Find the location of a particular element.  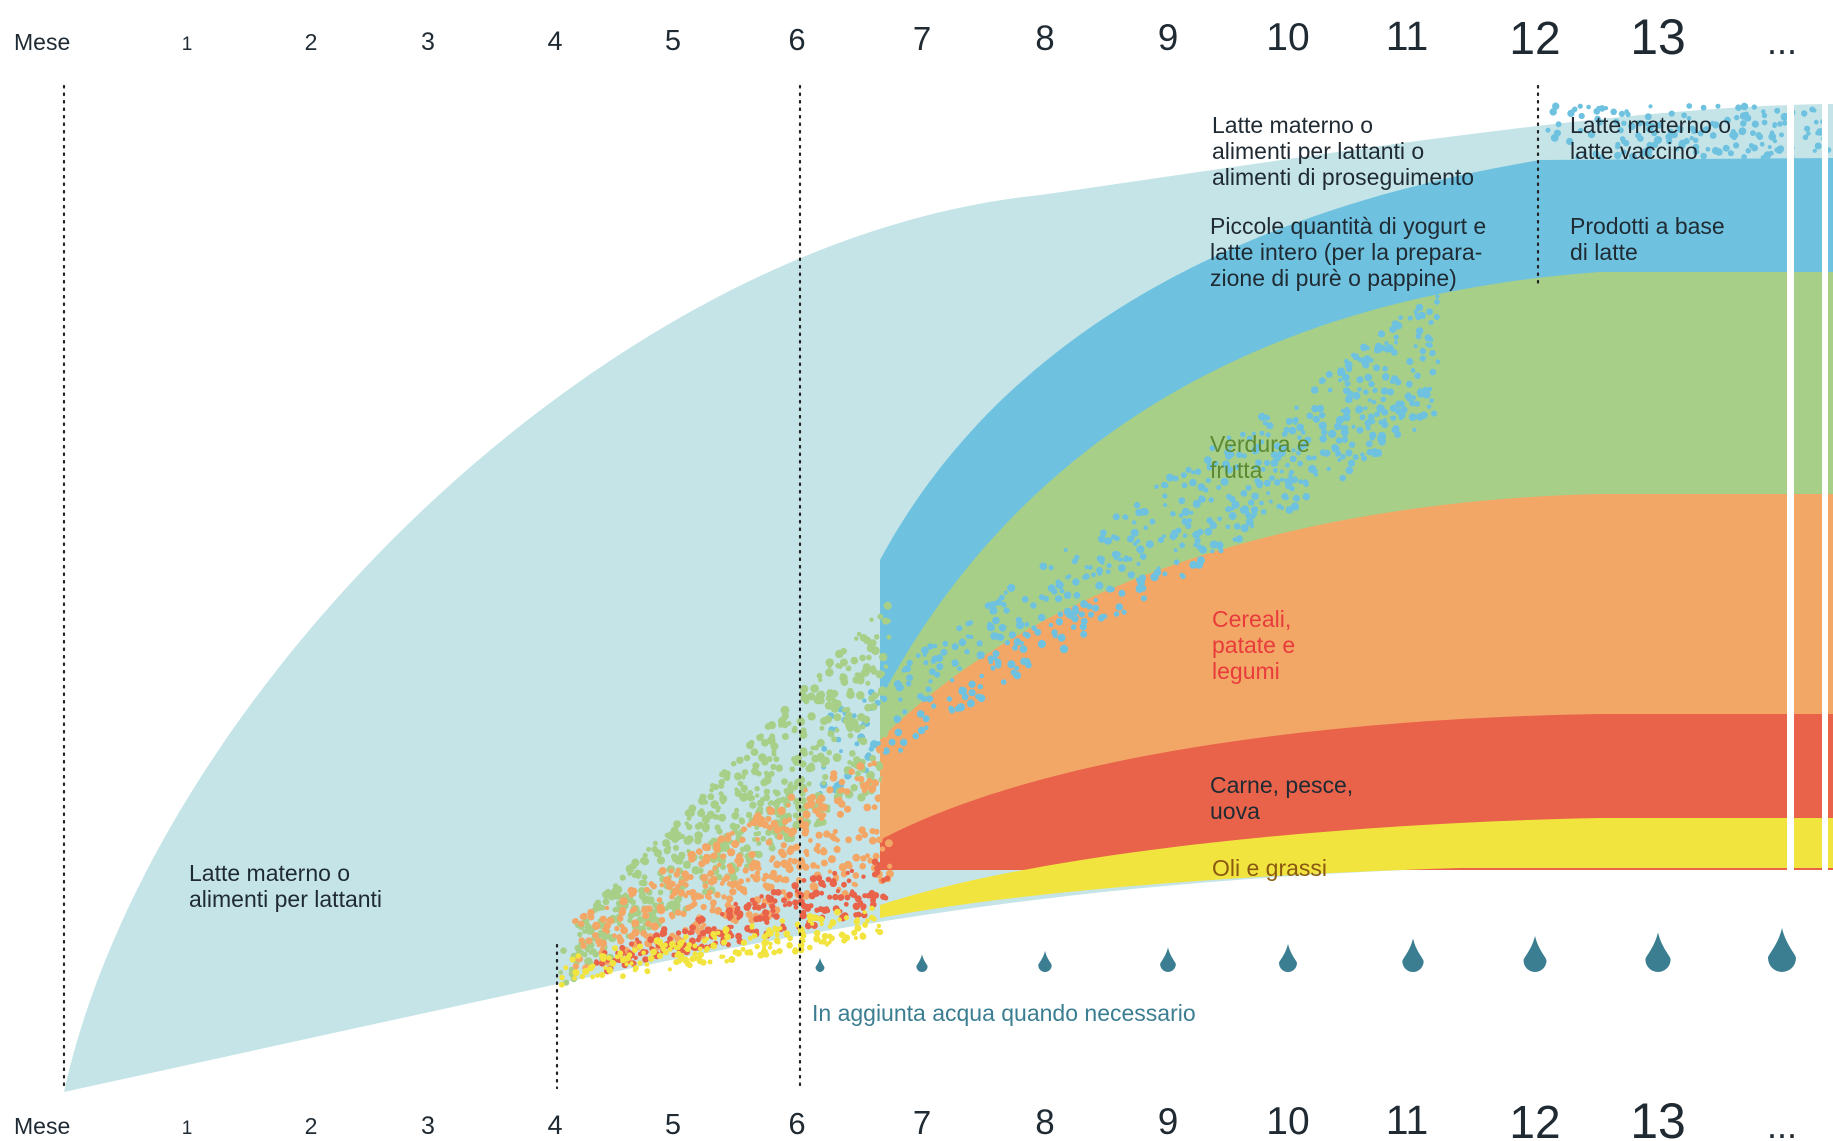

label-dairy-after-12-line-2: di latte is located at coordinates (1604, 252).